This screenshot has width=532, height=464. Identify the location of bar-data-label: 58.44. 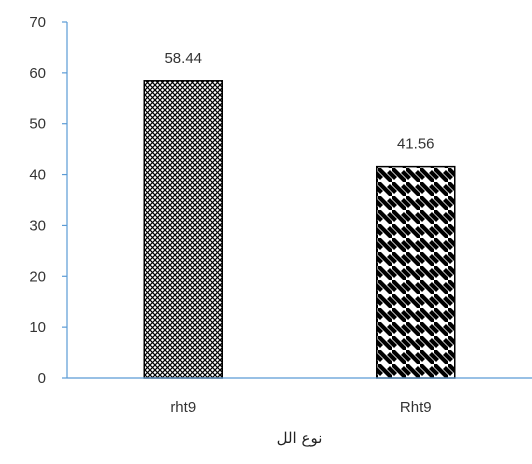
(183, 58).